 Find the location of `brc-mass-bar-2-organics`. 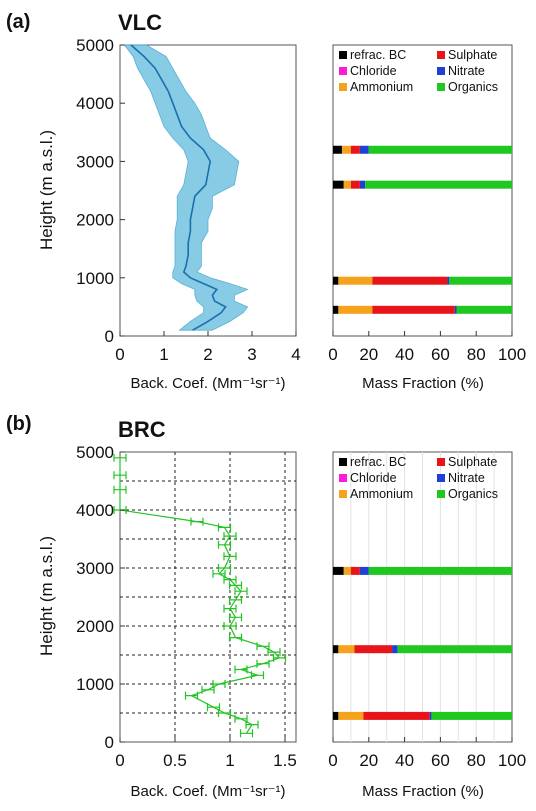

brc-mass-bar-2-organics is located at coordinates (471, 715).